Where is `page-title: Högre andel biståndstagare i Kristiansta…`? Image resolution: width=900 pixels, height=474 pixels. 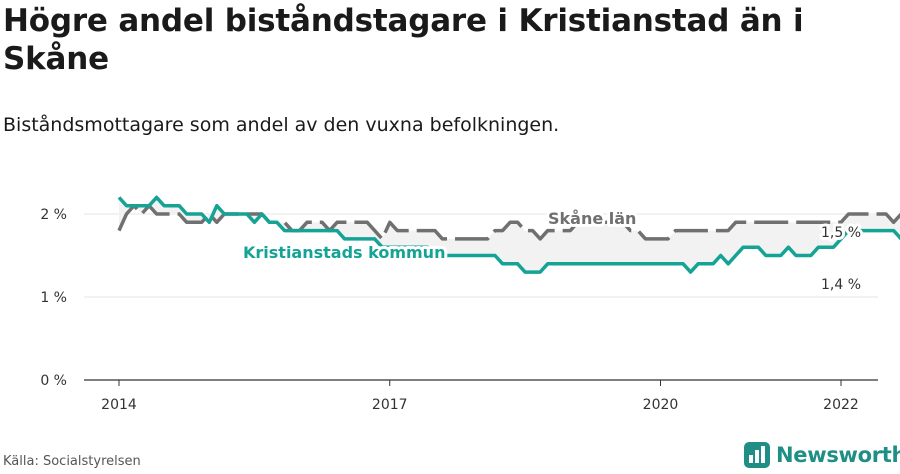
page-title: Högre andel biståndstagare i Kristiansta… is located at coordinates (403, 40).